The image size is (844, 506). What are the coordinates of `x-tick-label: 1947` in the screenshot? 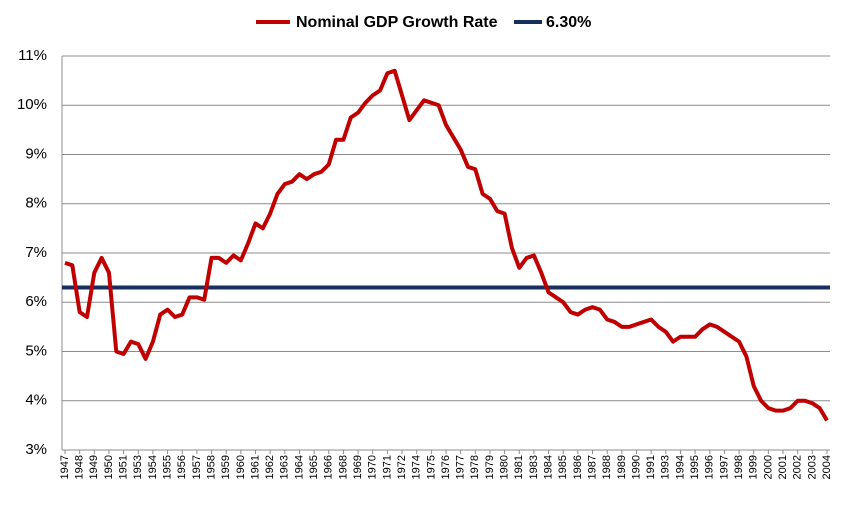 It's located at (65, 467).